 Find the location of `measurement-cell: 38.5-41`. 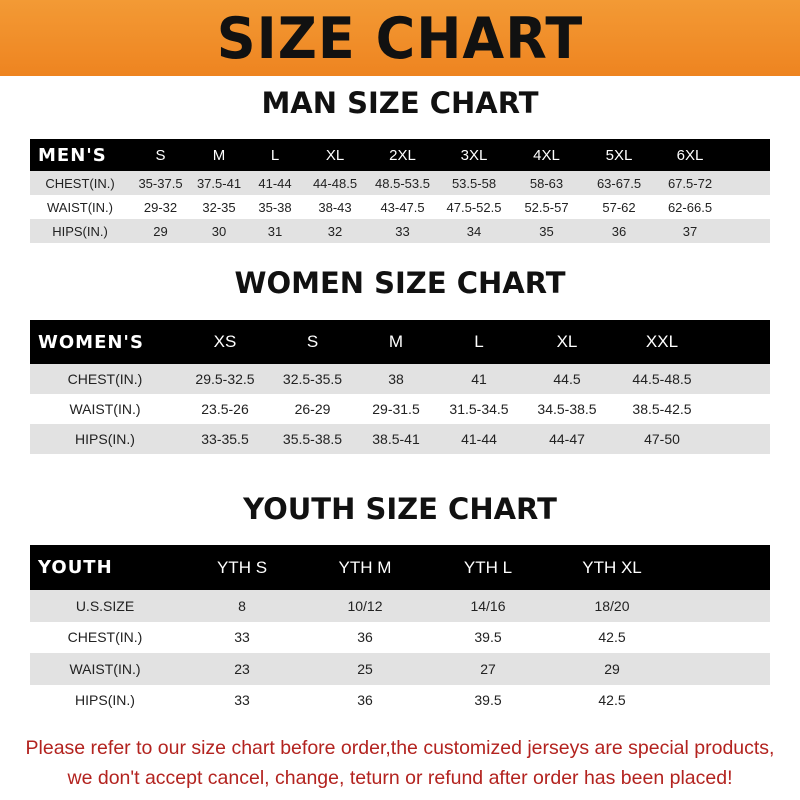

measurement-cell: 38.5-41 is located at coordinates (396, 439).